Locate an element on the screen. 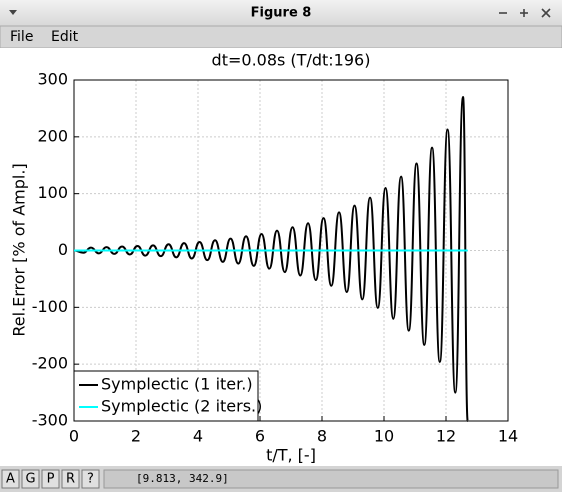  y-tick-label: -100 is located at coordinates (50, 306).